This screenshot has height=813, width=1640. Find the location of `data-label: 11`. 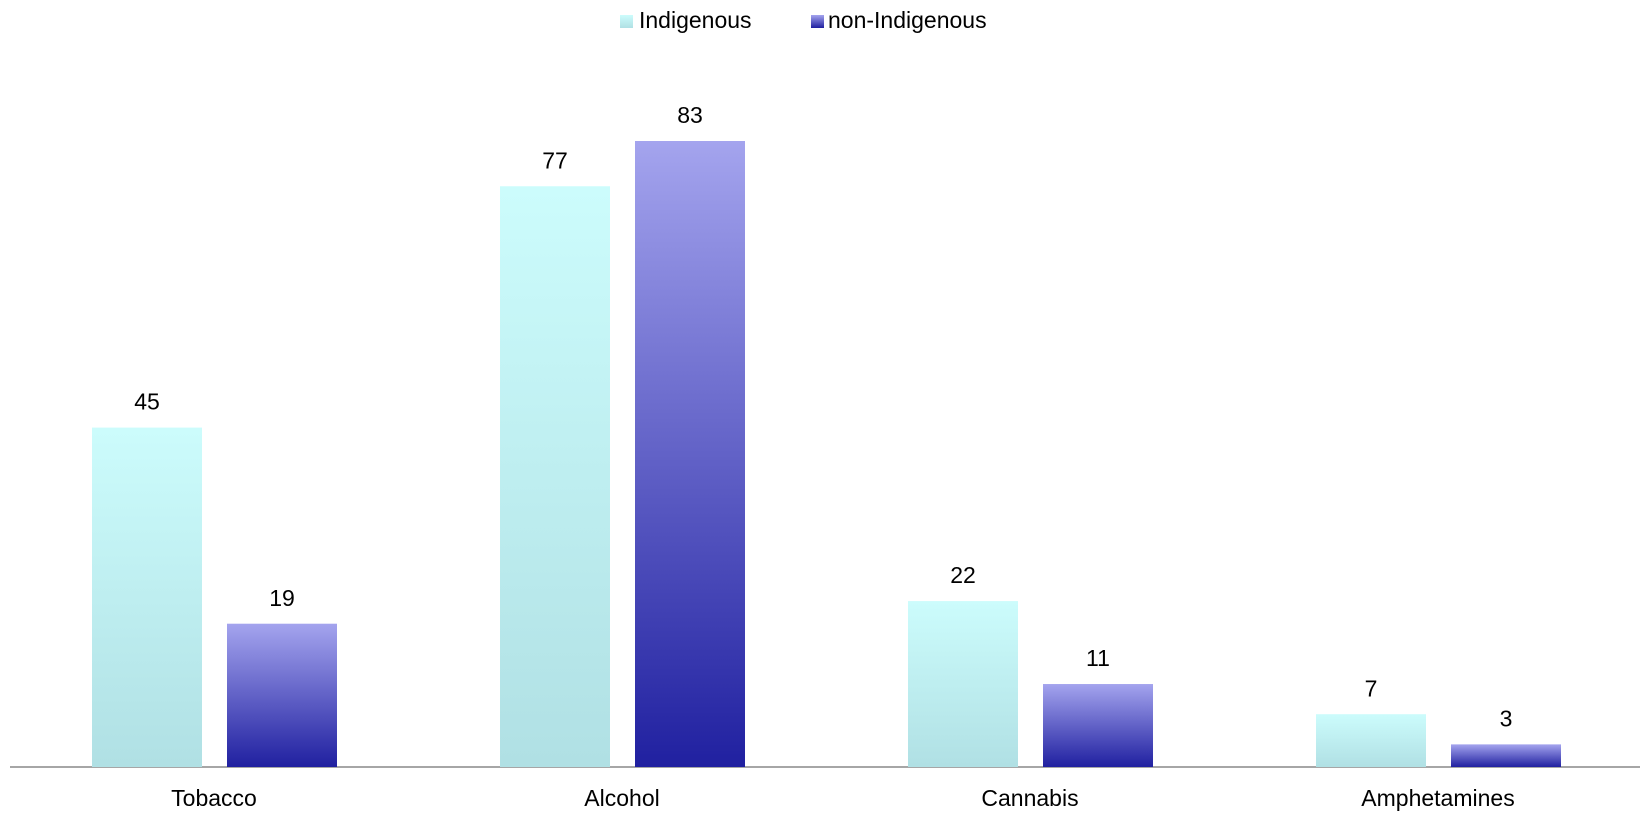

data-label: 11 is located at coordinates (1098, 658).